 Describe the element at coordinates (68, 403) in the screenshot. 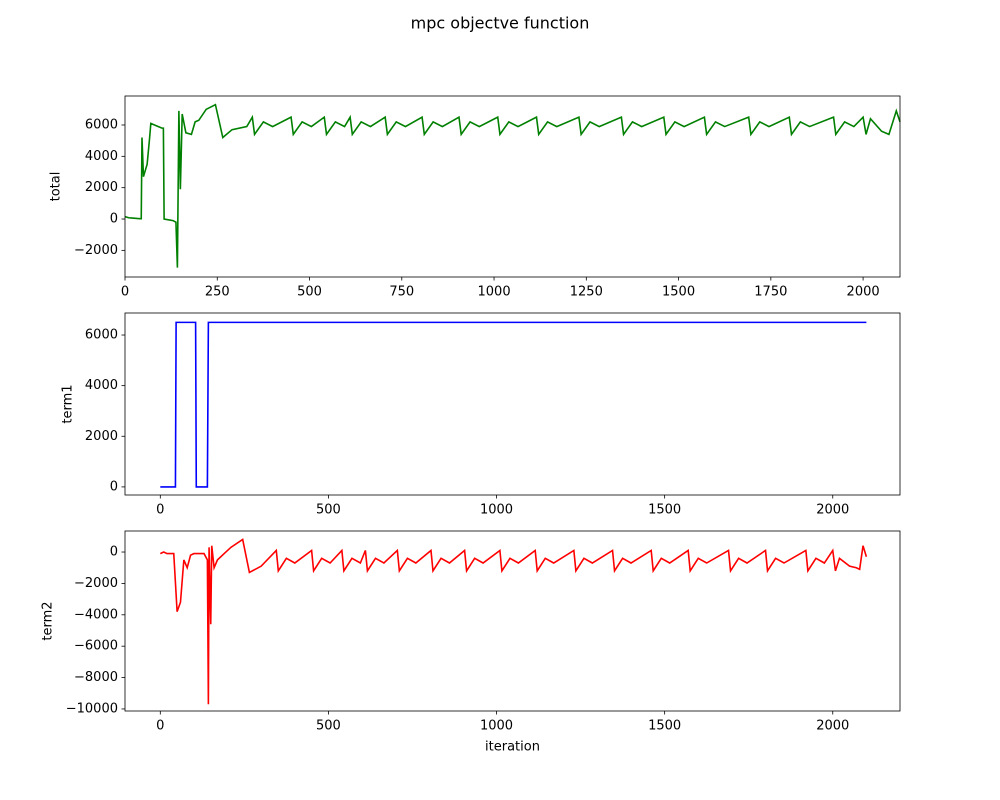

I see `y-axis-label: term1` at that location.